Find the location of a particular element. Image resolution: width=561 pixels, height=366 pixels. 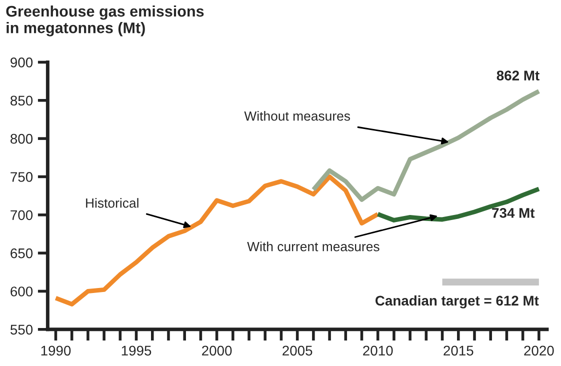

y-tick-label: 600 is located at coordinates (21, 291).